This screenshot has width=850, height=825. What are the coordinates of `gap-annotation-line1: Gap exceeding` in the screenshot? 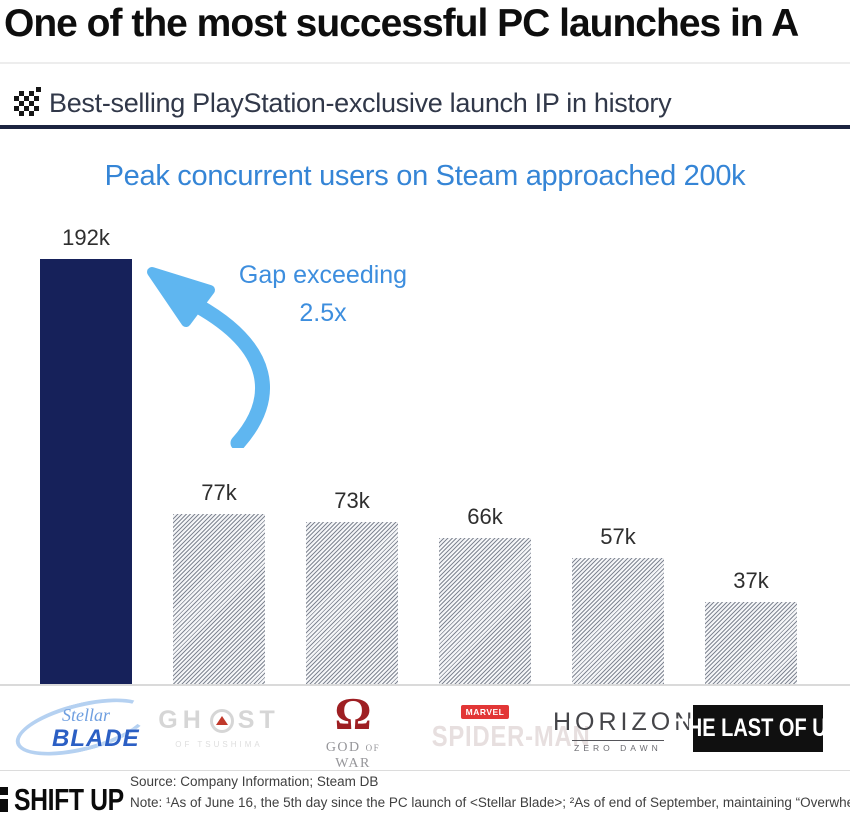 It's located at (323, 275).